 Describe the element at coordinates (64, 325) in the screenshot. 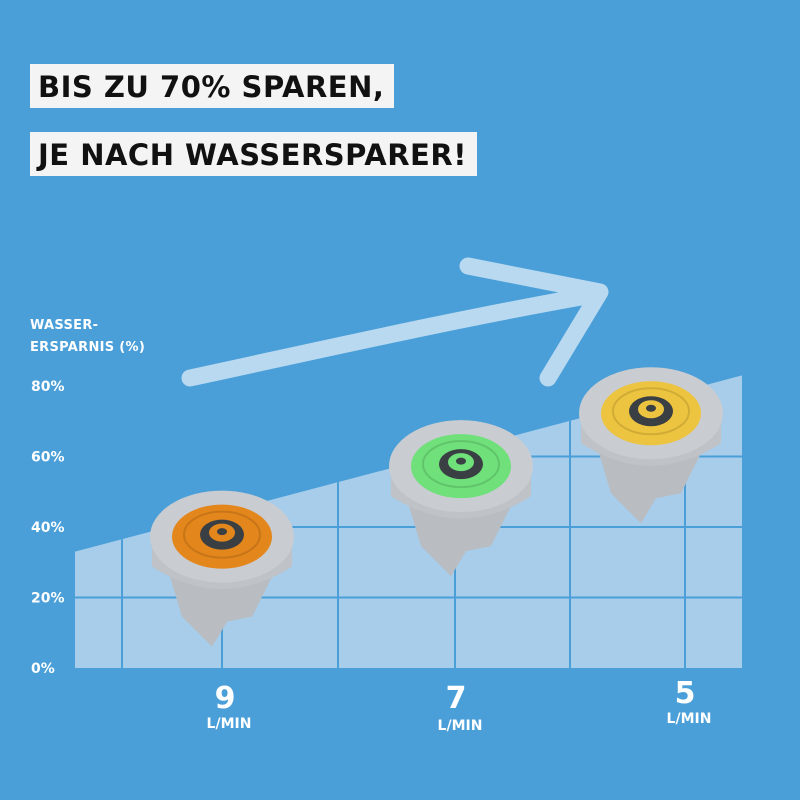

I see `y-axis-label-line-1: WASSER-` at that location.